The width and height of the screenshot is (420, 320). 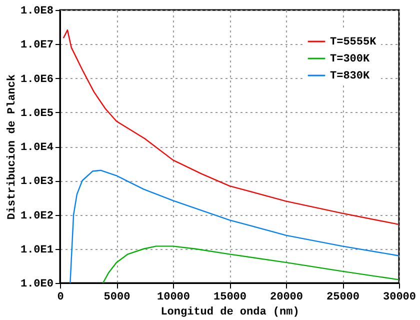 What do you see at coordinates (37, 250) in the screenshot?
I see `y-tick-label: 1.0E1` at bounding box center [37, 250].